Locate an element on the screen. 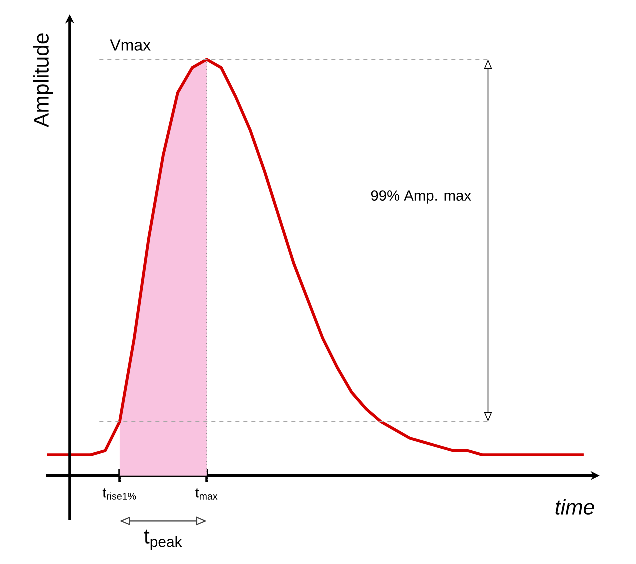 The height and width of the screenshot is (564, 636). text: t$_{peak}$ is located at coordinates (163, 540).